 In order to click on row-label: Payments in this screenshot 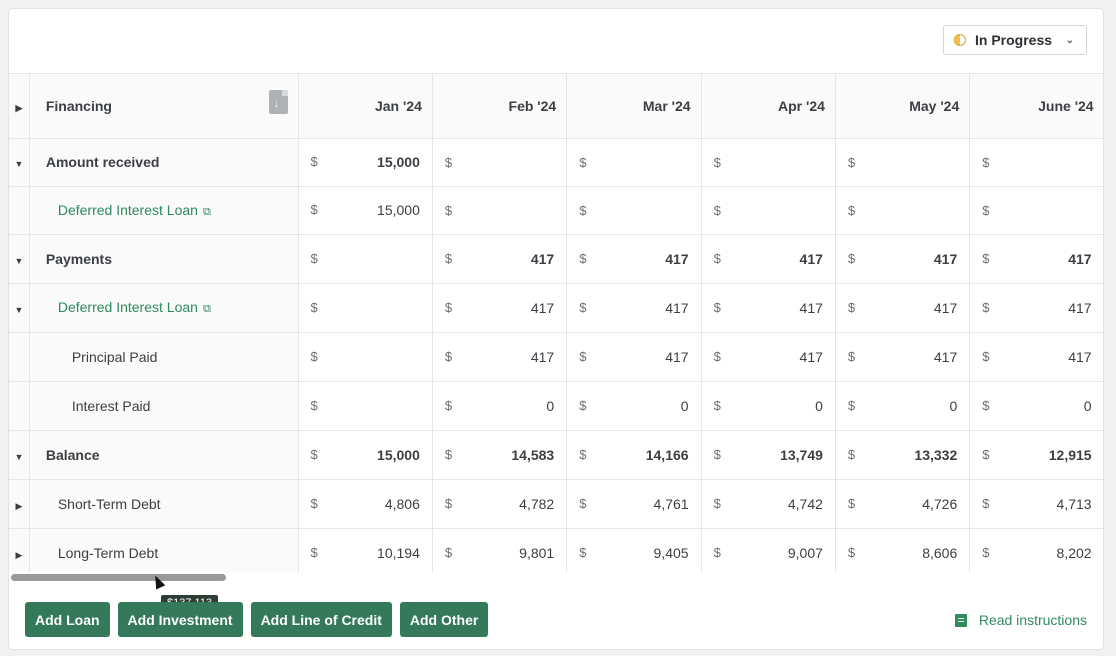, I will do `click(78, 258)`.